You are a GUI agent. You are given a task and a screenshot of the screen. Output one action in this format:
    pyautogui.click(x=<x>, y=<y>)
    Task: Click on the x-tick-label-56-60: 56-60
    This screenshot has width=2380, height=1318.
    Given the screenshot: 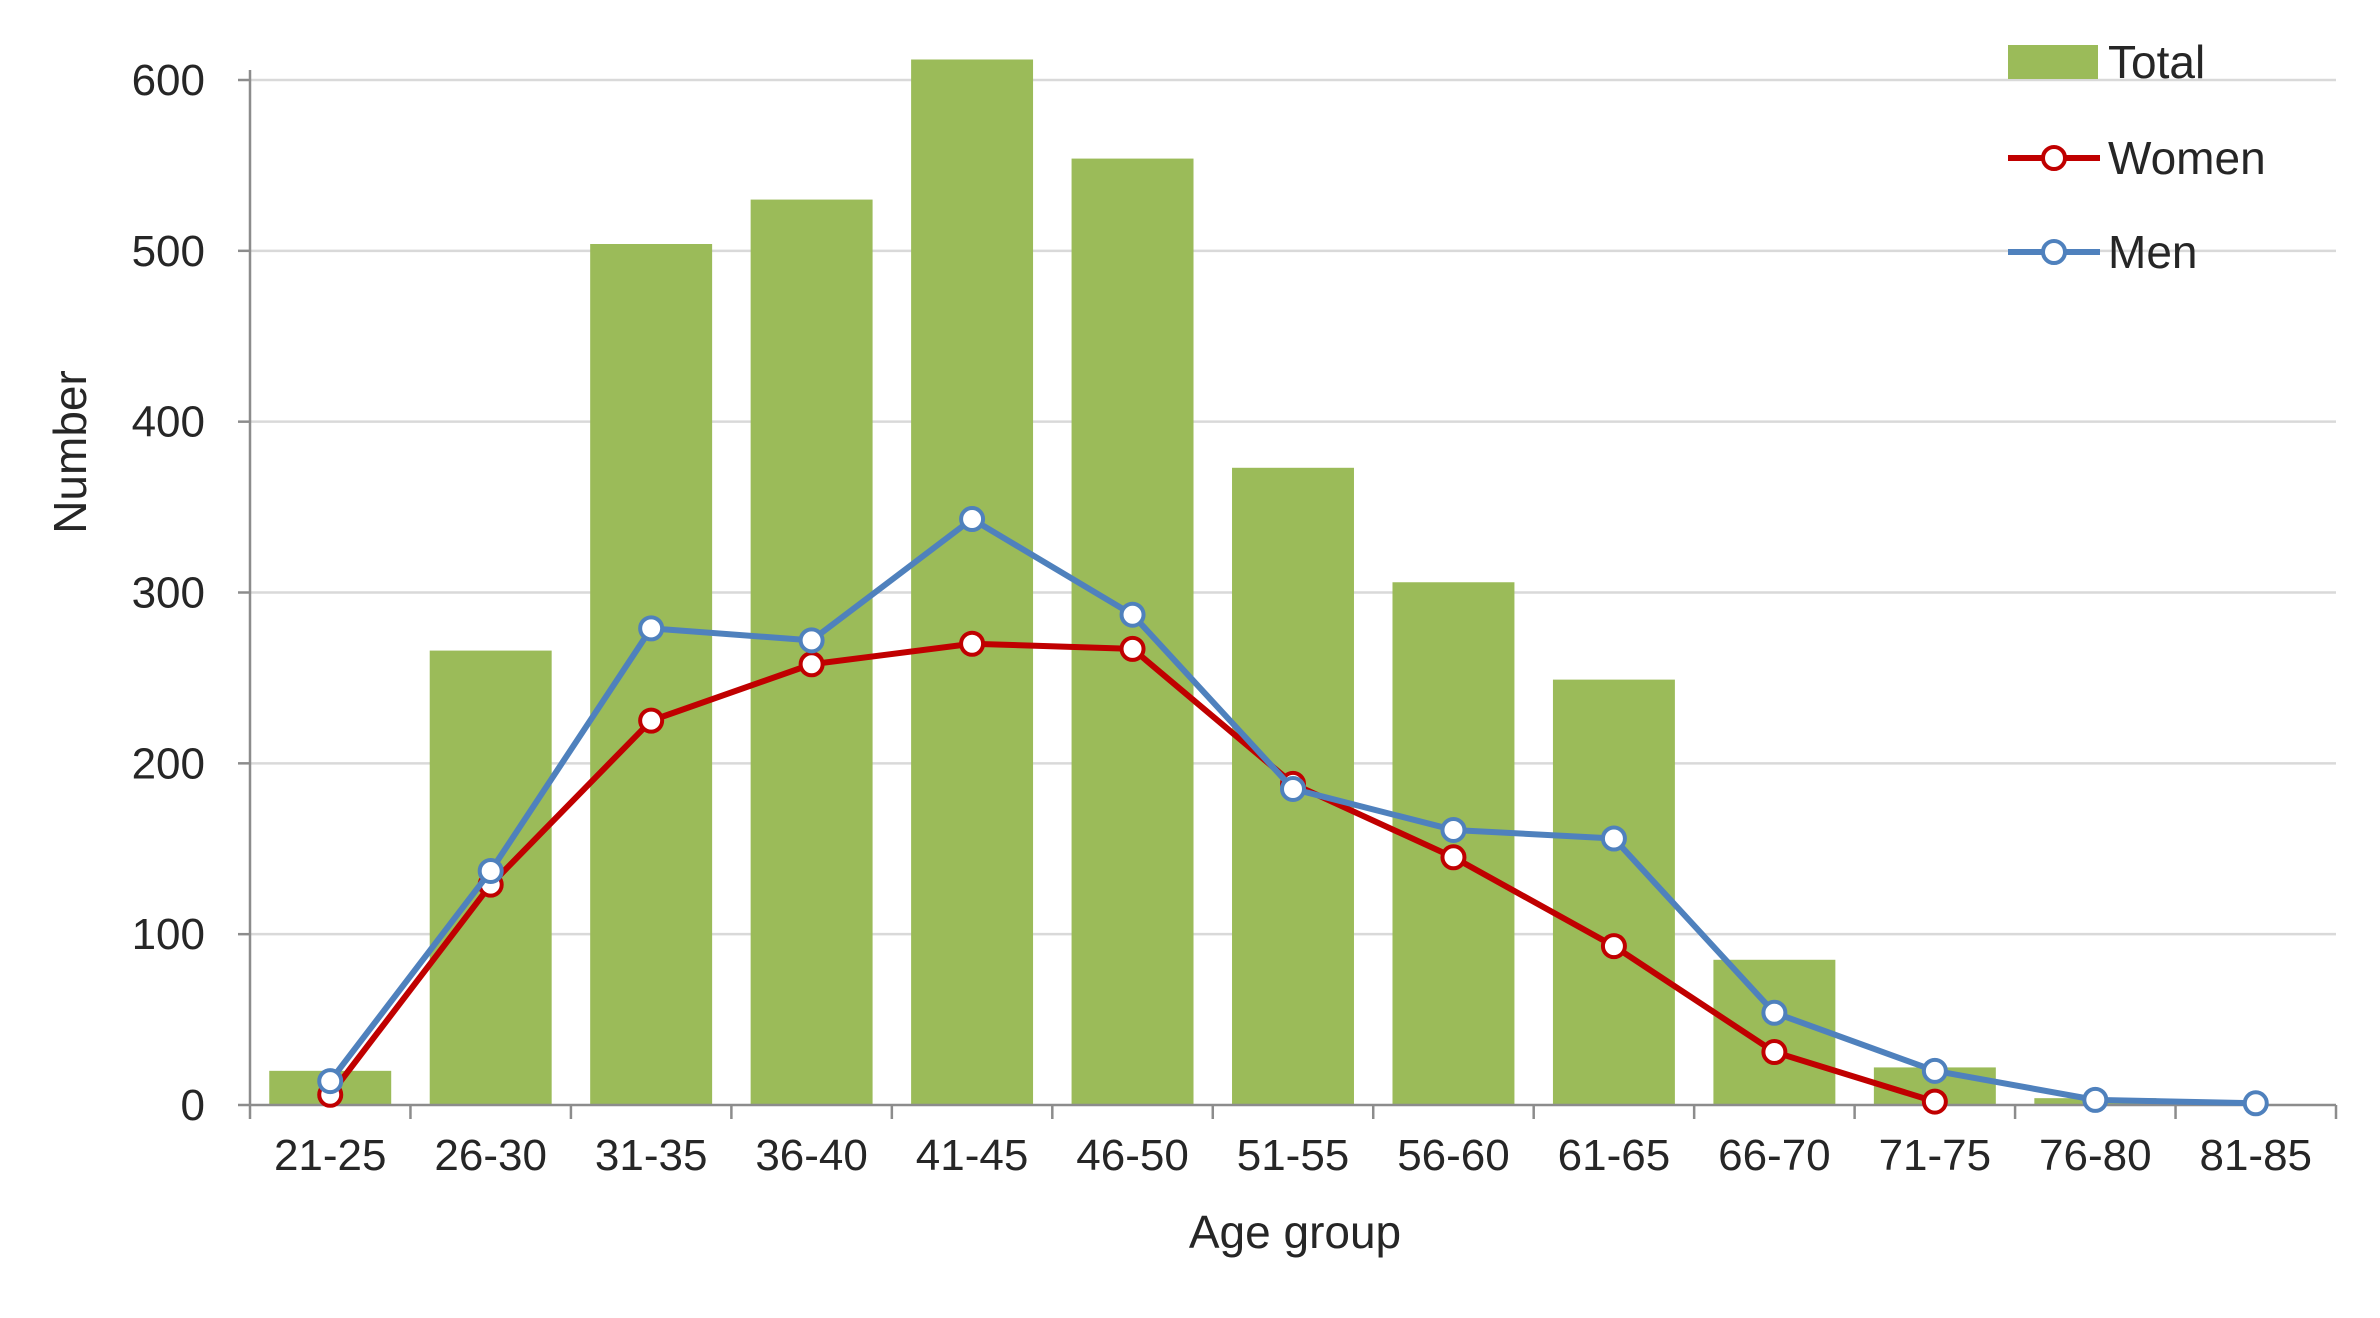 What is the action you would take?
    pyautogui.click(x=1453, y=1155)
    